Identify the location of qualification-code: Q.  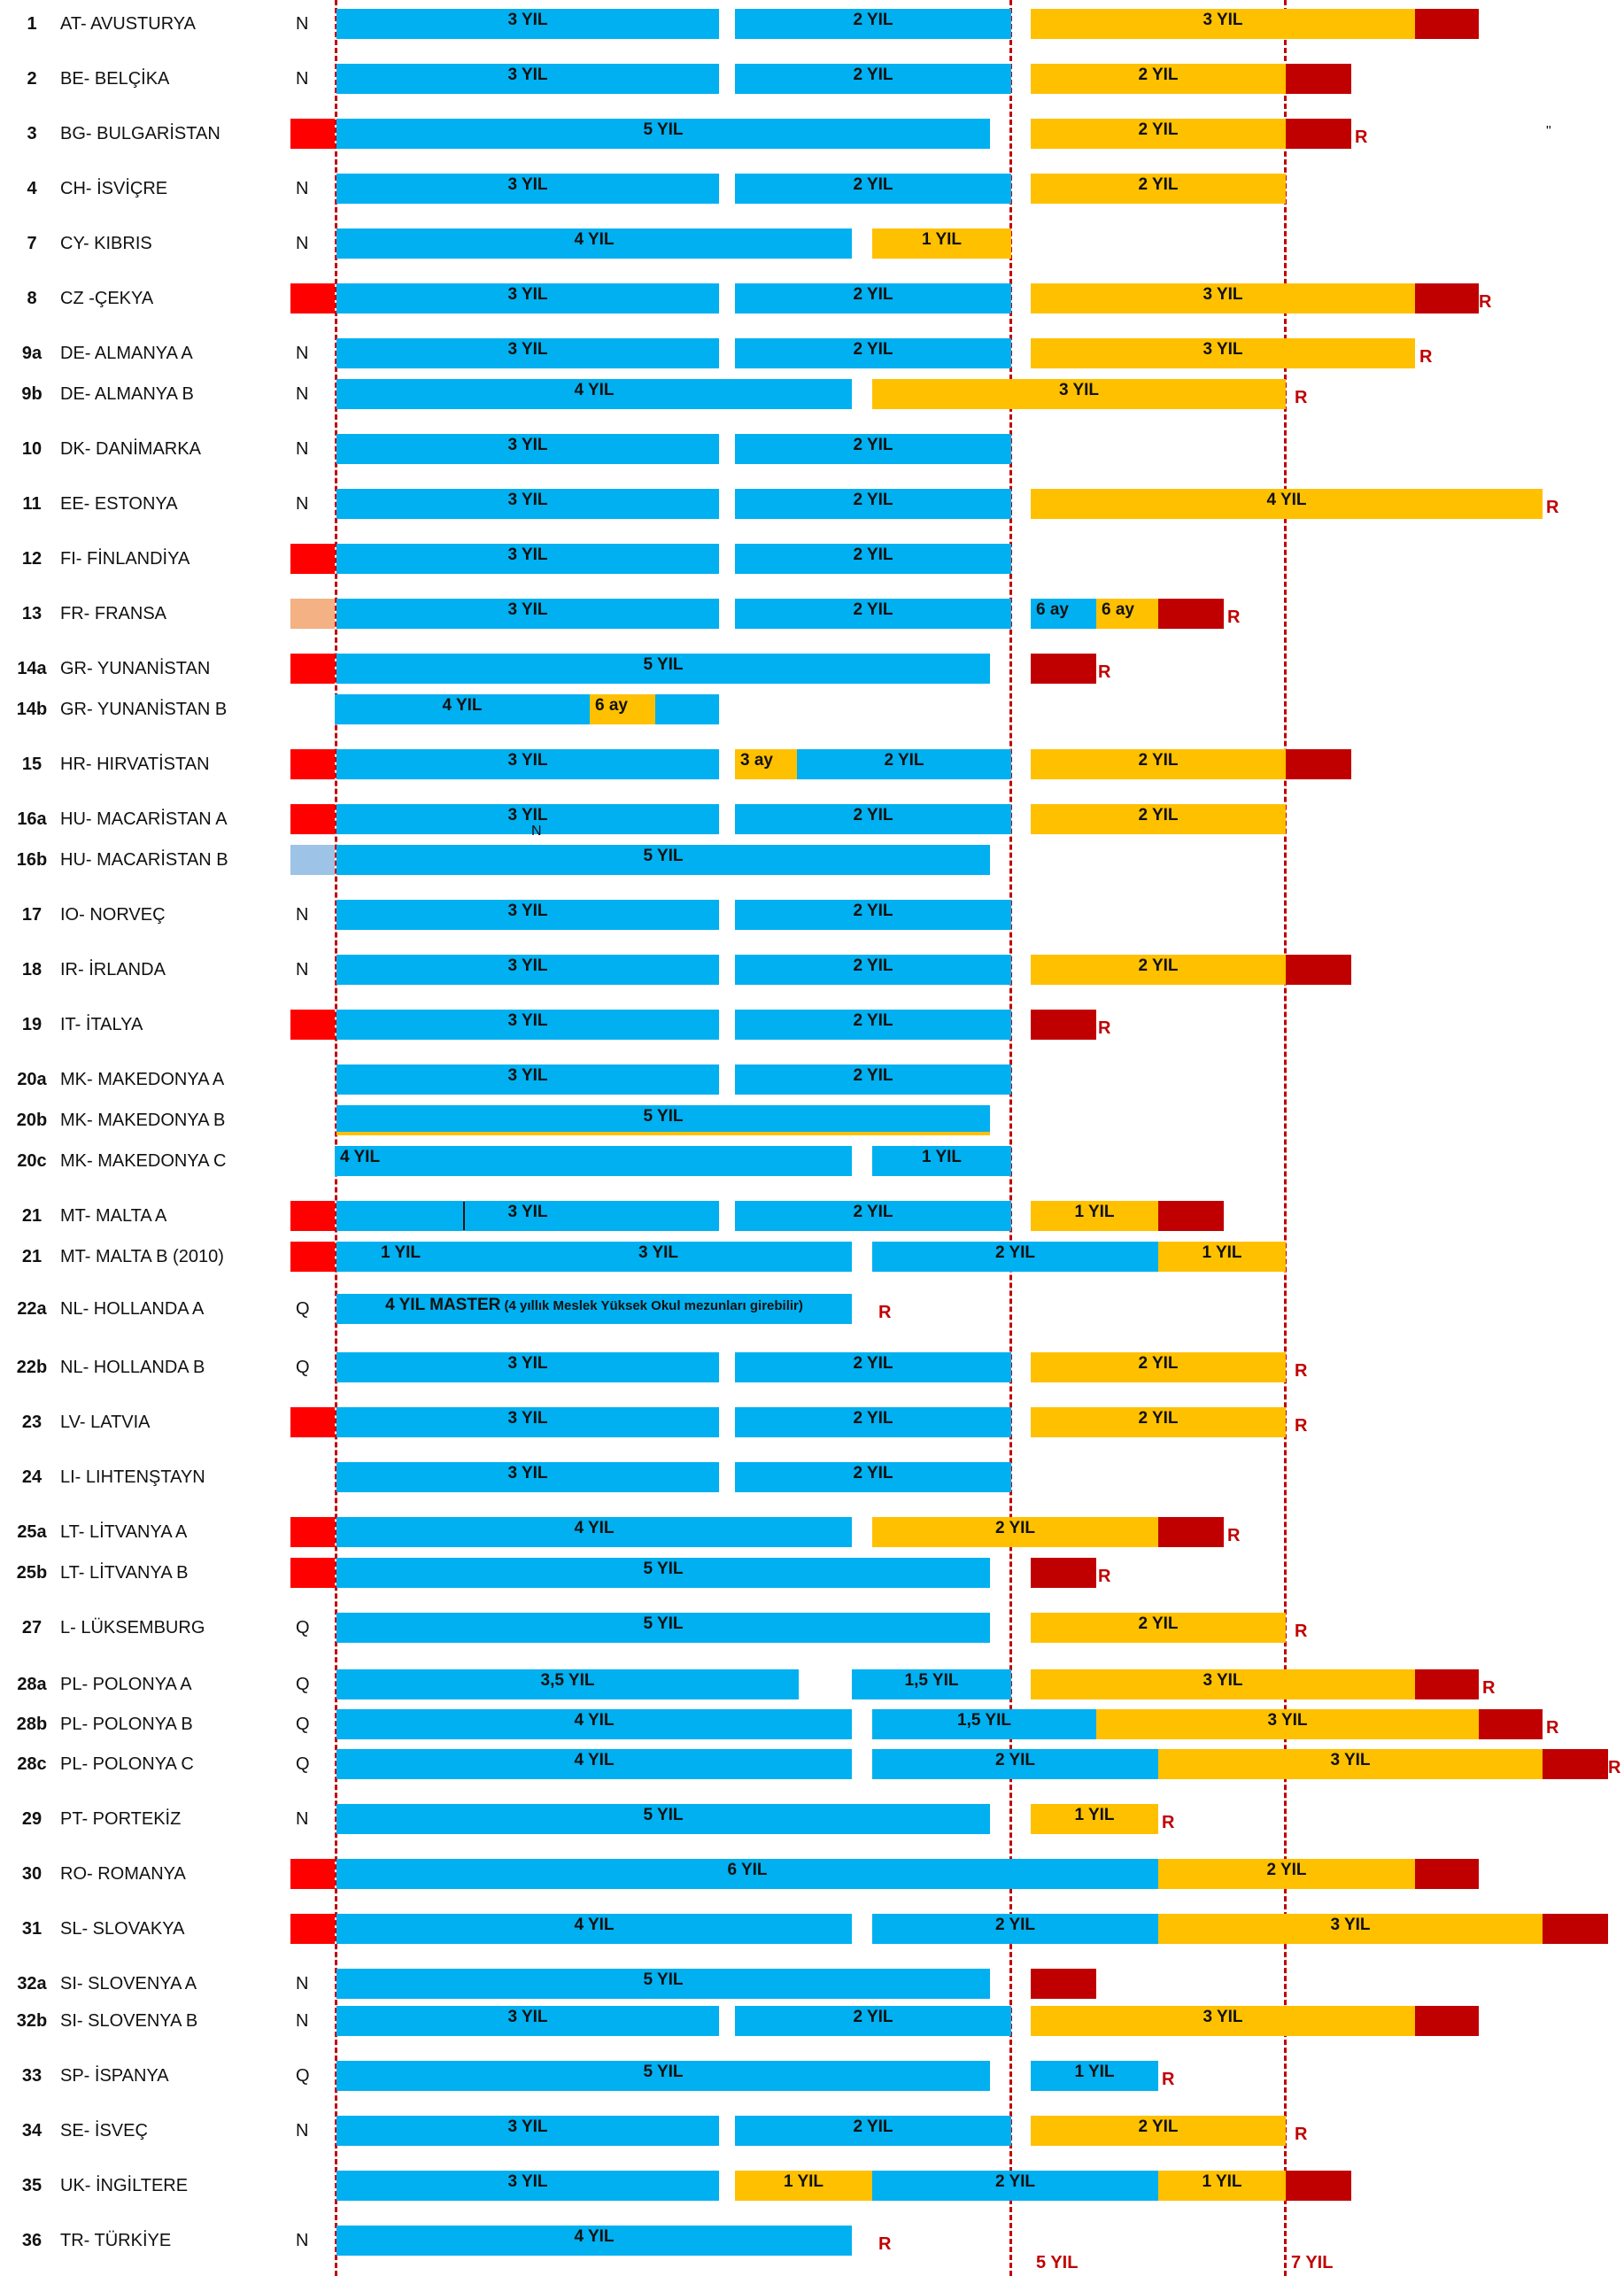
(303, 1309).